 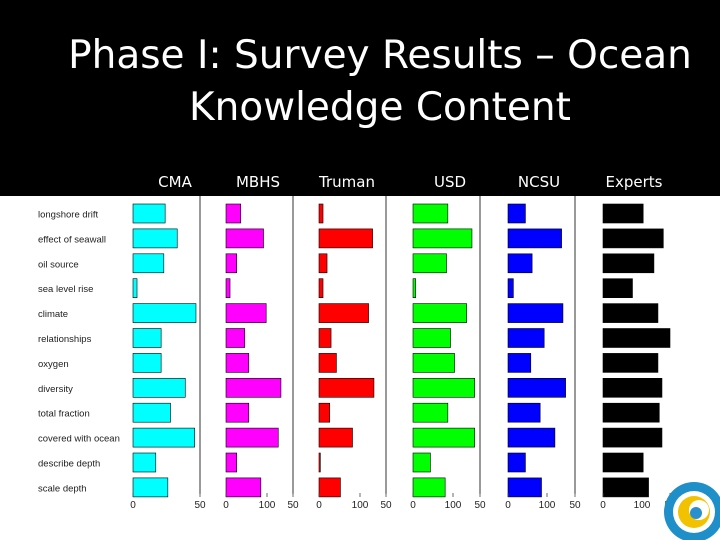 What do you see at coordinates (55, 389) in the screenshot?
I see `category-label: diversity` at bounding box center [55, 389].